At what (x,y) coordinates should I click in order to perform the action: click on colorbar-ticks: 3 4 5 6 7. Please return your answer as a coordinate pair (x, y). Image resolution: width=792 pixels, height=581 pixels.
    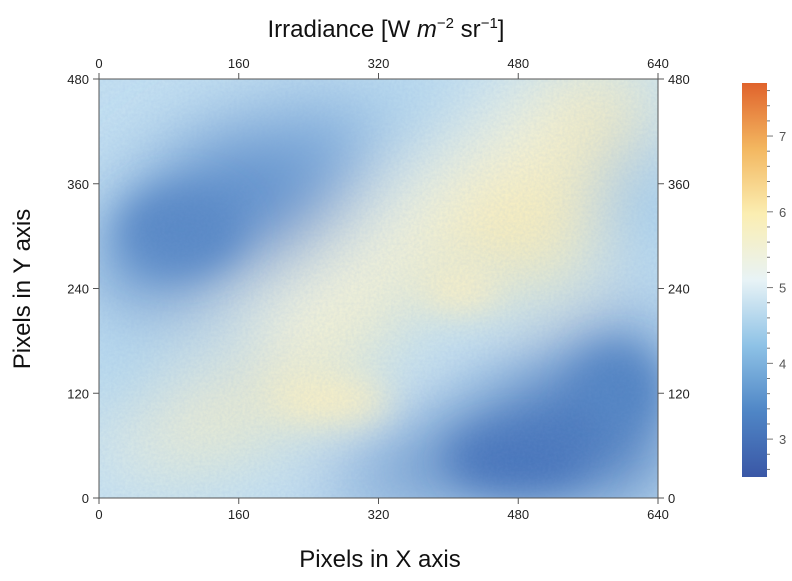
    Looking at the image, I should click on (776, 280).